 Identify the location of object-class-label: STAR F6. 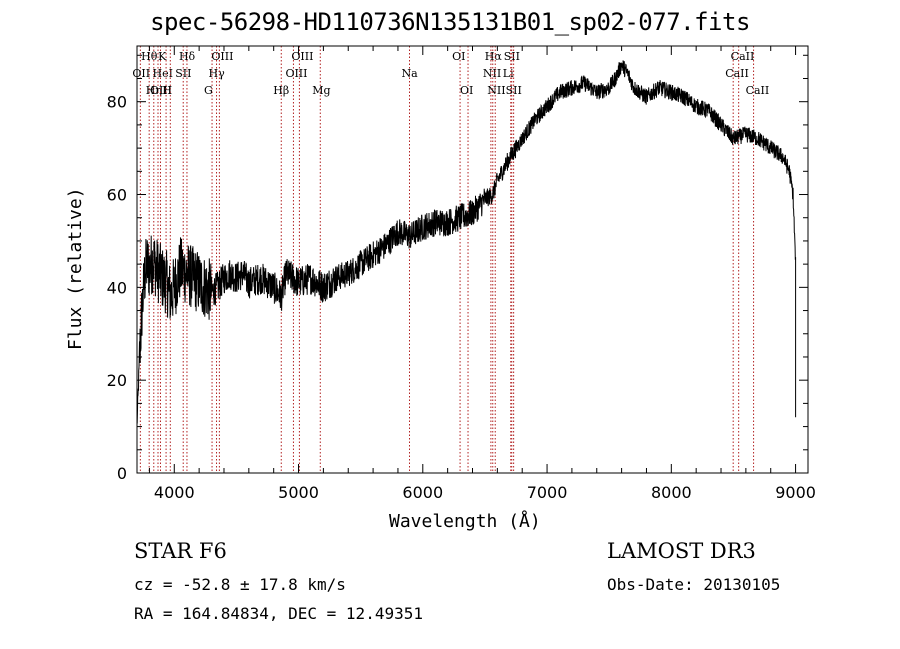
(180, 551).